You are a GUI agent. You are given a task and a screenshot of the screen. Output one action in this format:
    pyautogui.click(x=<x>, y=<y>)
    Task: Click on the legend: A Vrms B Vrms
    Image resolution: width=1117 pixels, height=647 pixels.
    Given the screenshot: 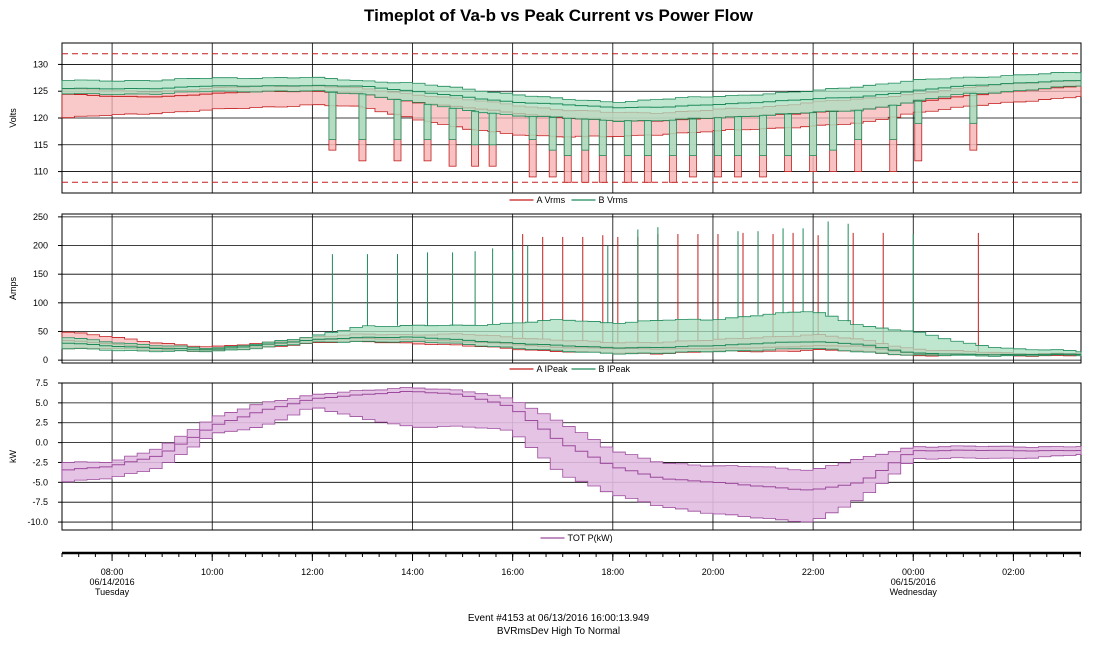 What is the action you would take?
    pyautogui.click(x=569, y=200)
    